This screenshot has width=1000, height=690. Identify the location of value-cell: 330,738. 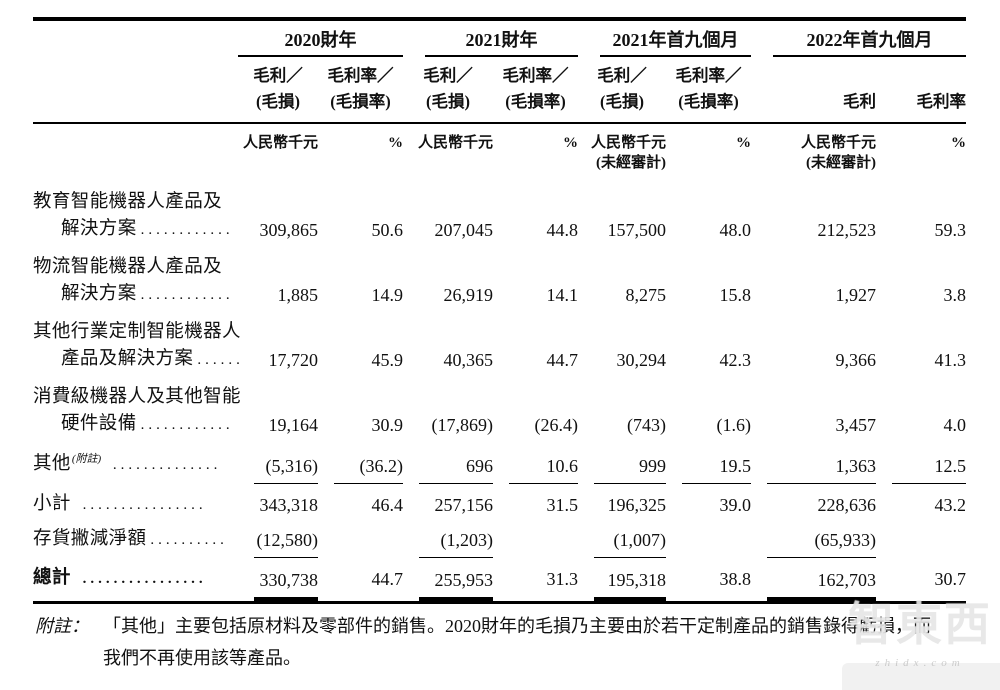
(278, 580).